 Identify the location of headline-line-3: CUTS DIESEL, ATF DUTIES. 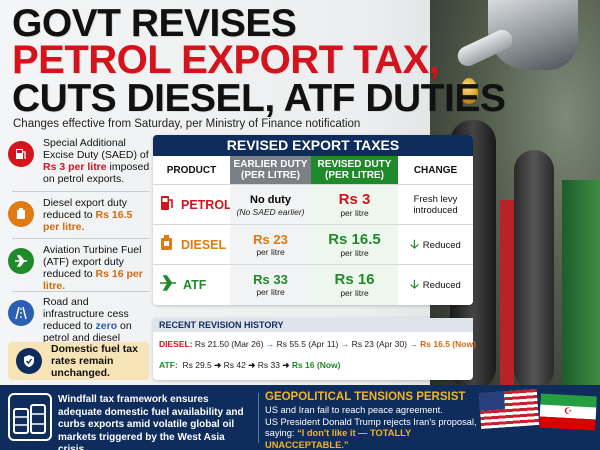
(259, 98).